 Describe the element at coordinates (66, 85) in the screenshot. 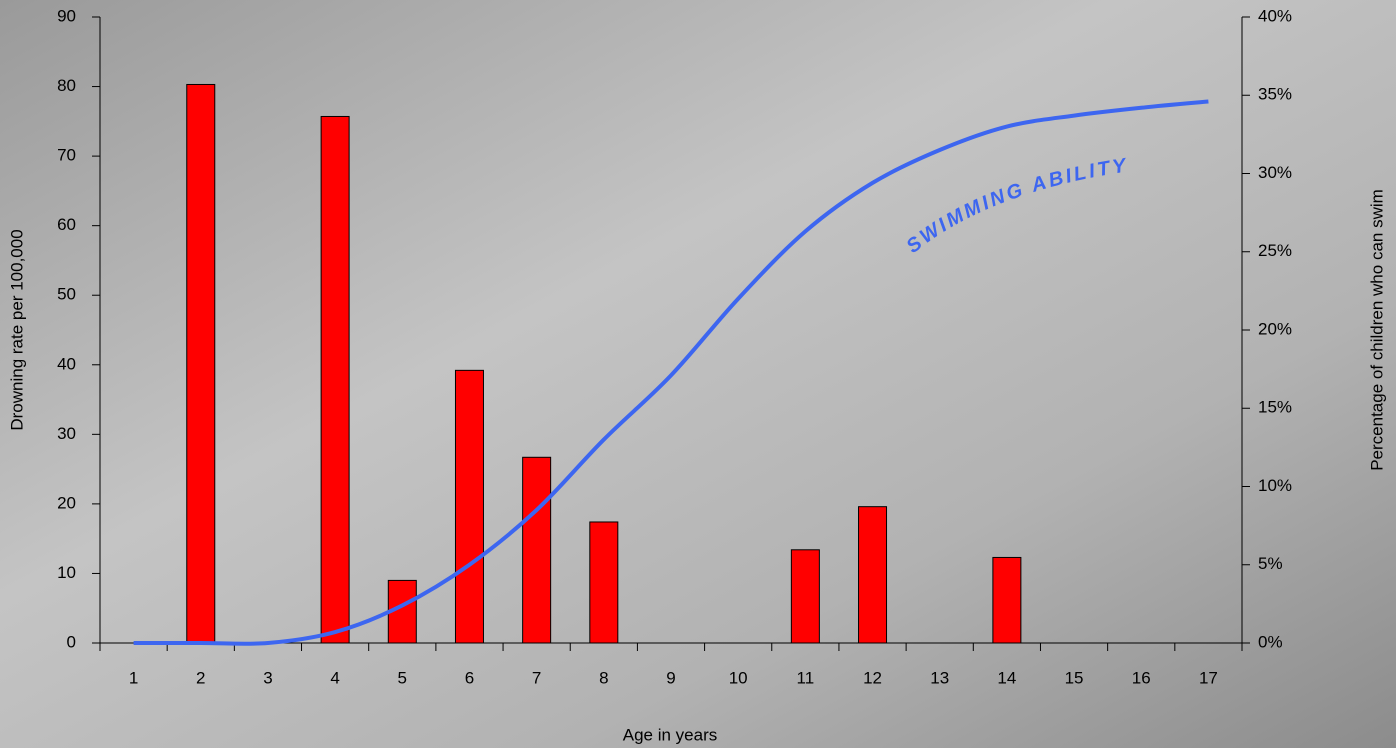

I see `y-tick-label: 80` at that location.